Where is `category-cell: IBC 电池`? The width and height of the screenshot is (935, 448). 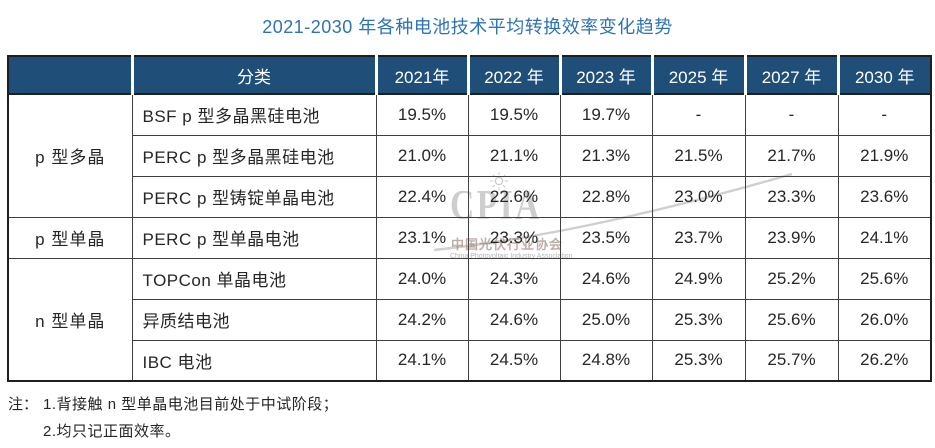
category-cell: IBC 电池 is located at coordinates (254, 360).